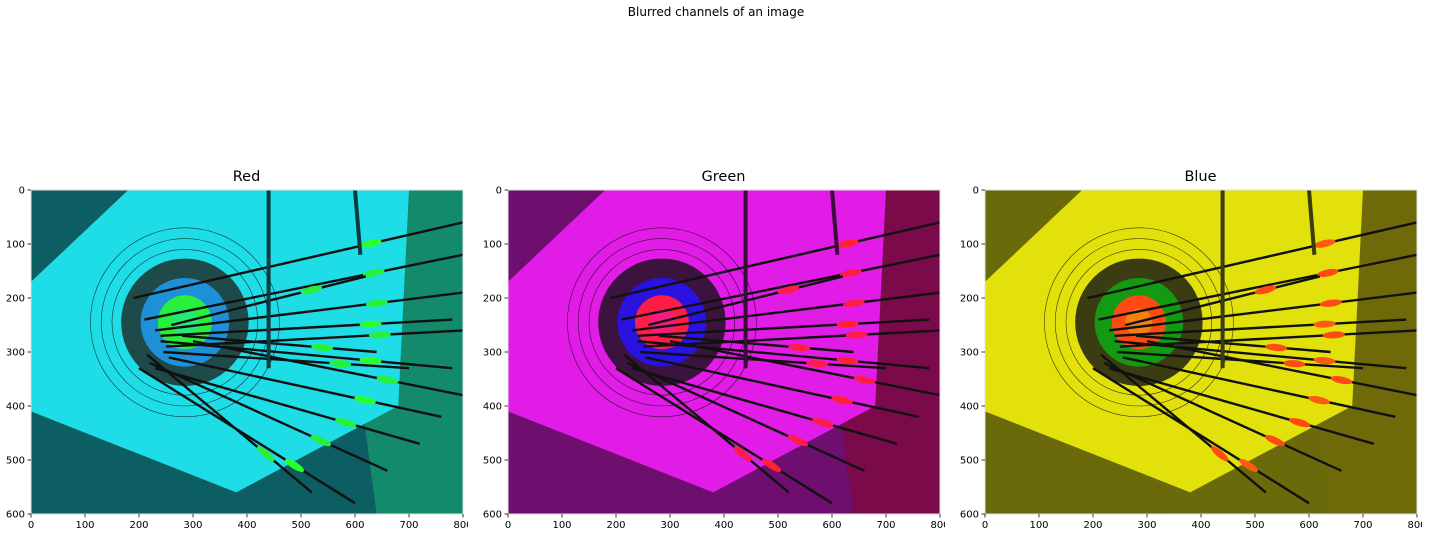  I want to click on x-tick-label: 800, so click(937, 525).